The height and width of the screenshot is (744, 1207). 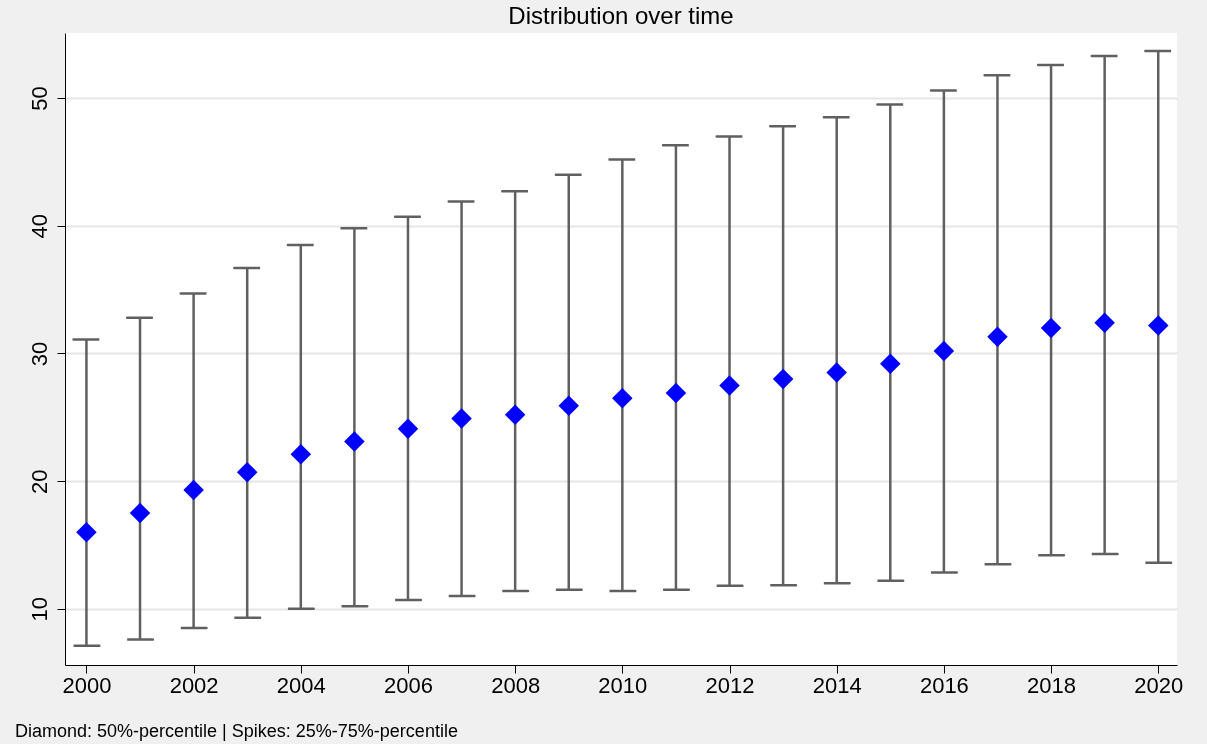 What do you see at coordinates (1052, 685) in the screenshot?
I see `x-tick-label: 2018` at bounding box center [1052, 685].